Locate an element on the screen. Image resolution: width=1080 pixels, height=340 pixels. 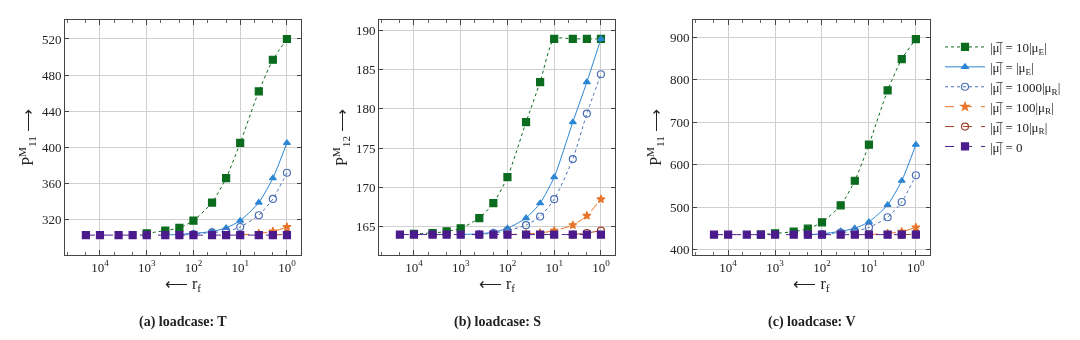
y-tick-label: 900 is located at coordinates (679, 37).